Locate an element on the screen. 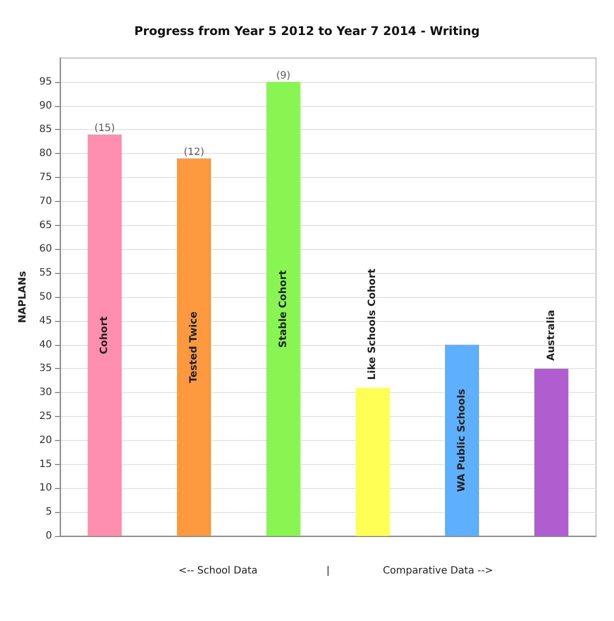 The image size is (614, 621). y-tick-label: 50 is located at coordinates (45, 297).